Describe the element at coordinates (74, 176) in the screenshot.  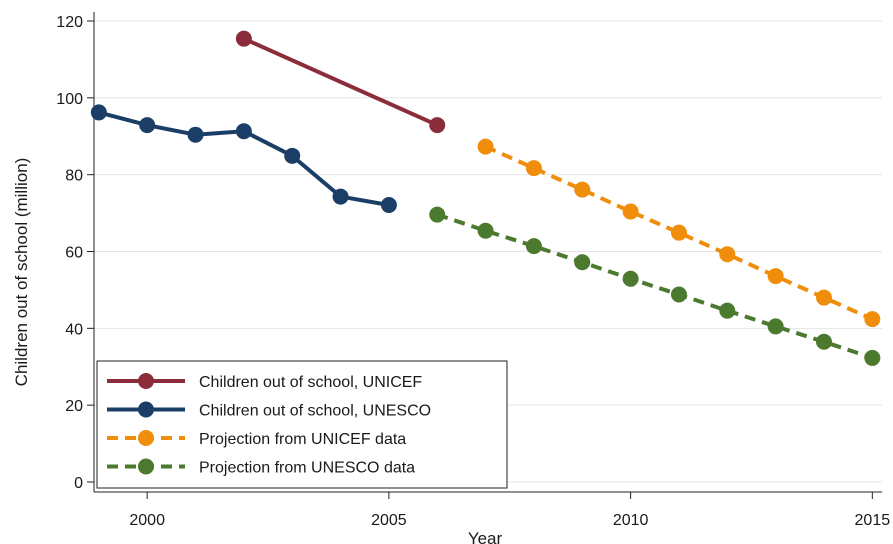
I see `y-tick-label-80: 80` at that location.